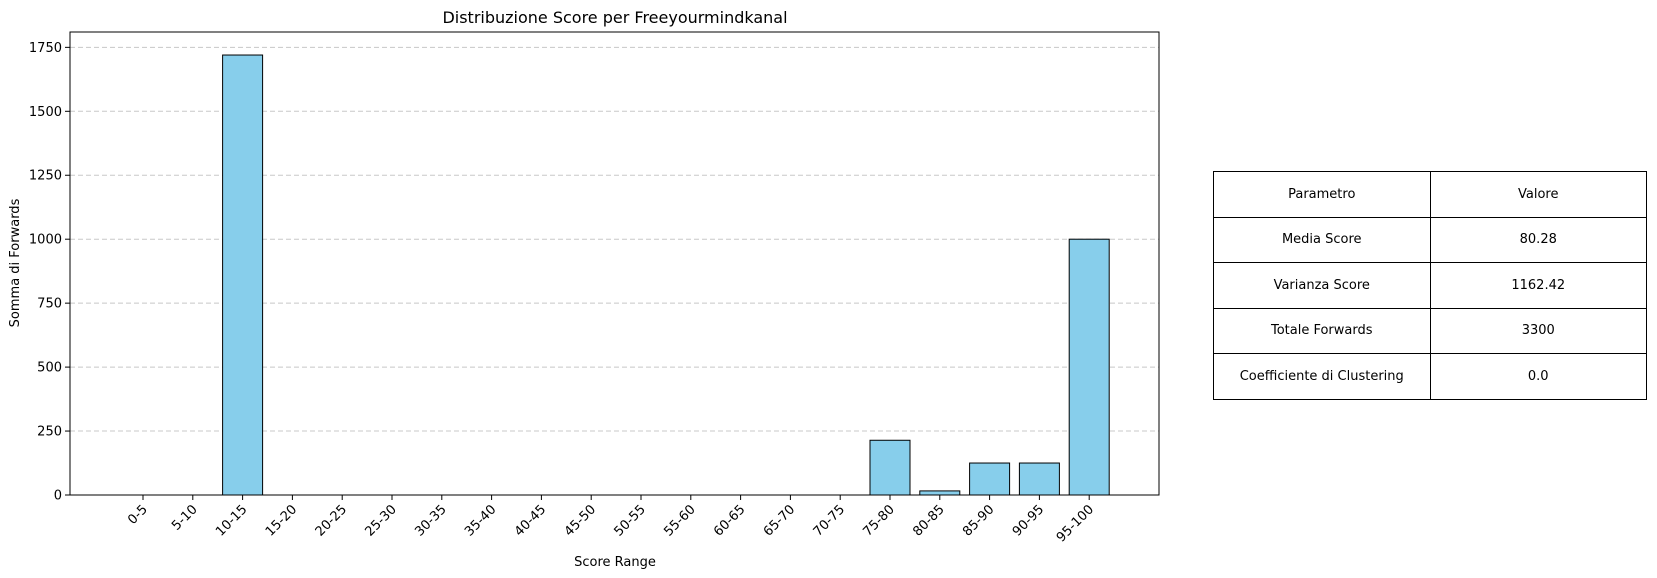  Describe the element at coordinates (1322, 239) in the screenshot. I see `table-cell-param: Media Score` at that location.